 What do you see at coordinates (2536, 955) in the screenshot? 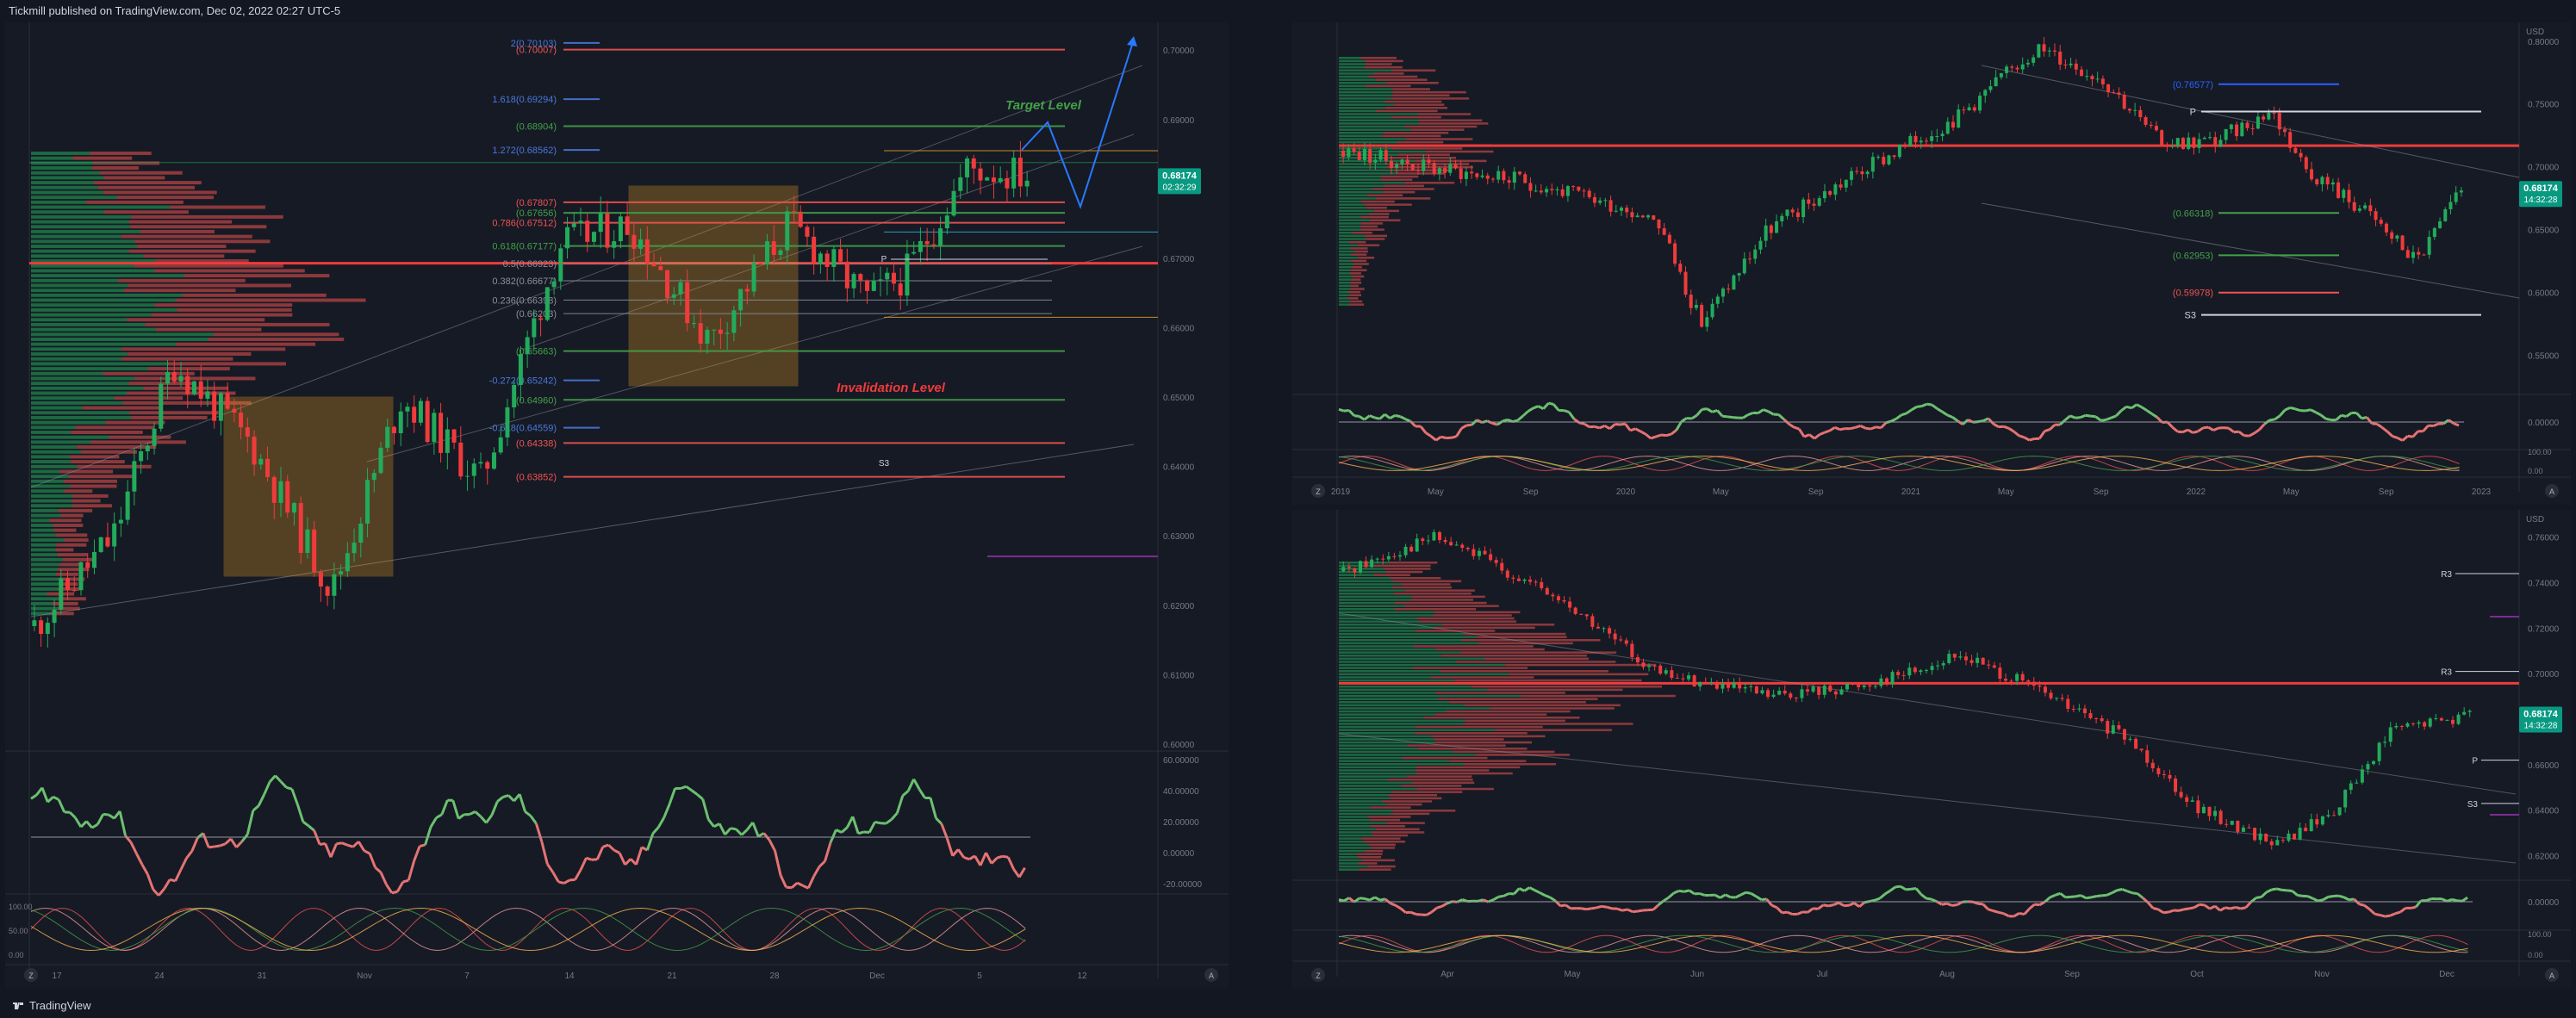
I see `stochastic-axis-label: 0.00` at bounding box center [2536, 955].